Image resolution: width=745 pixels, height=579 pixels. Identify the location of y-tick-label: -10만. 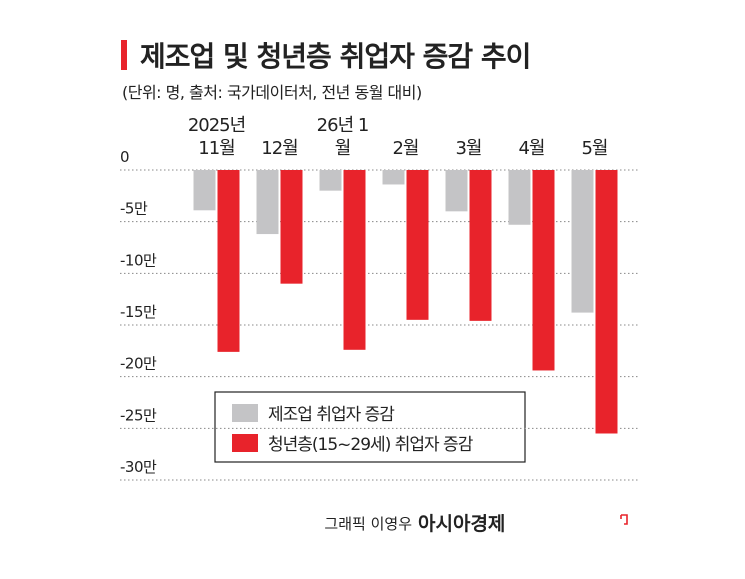
(138, 260).